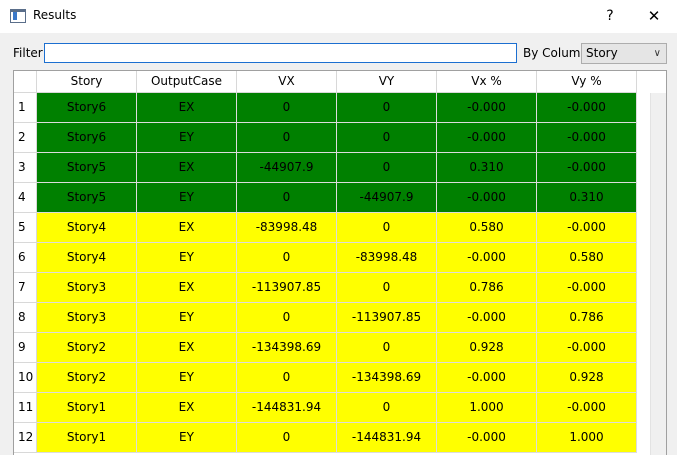 The image size is (677, 455). What do you see at coordinates (25, 82) in the screenshot?
I see `corner-cell` at bounding box center [25, 82].